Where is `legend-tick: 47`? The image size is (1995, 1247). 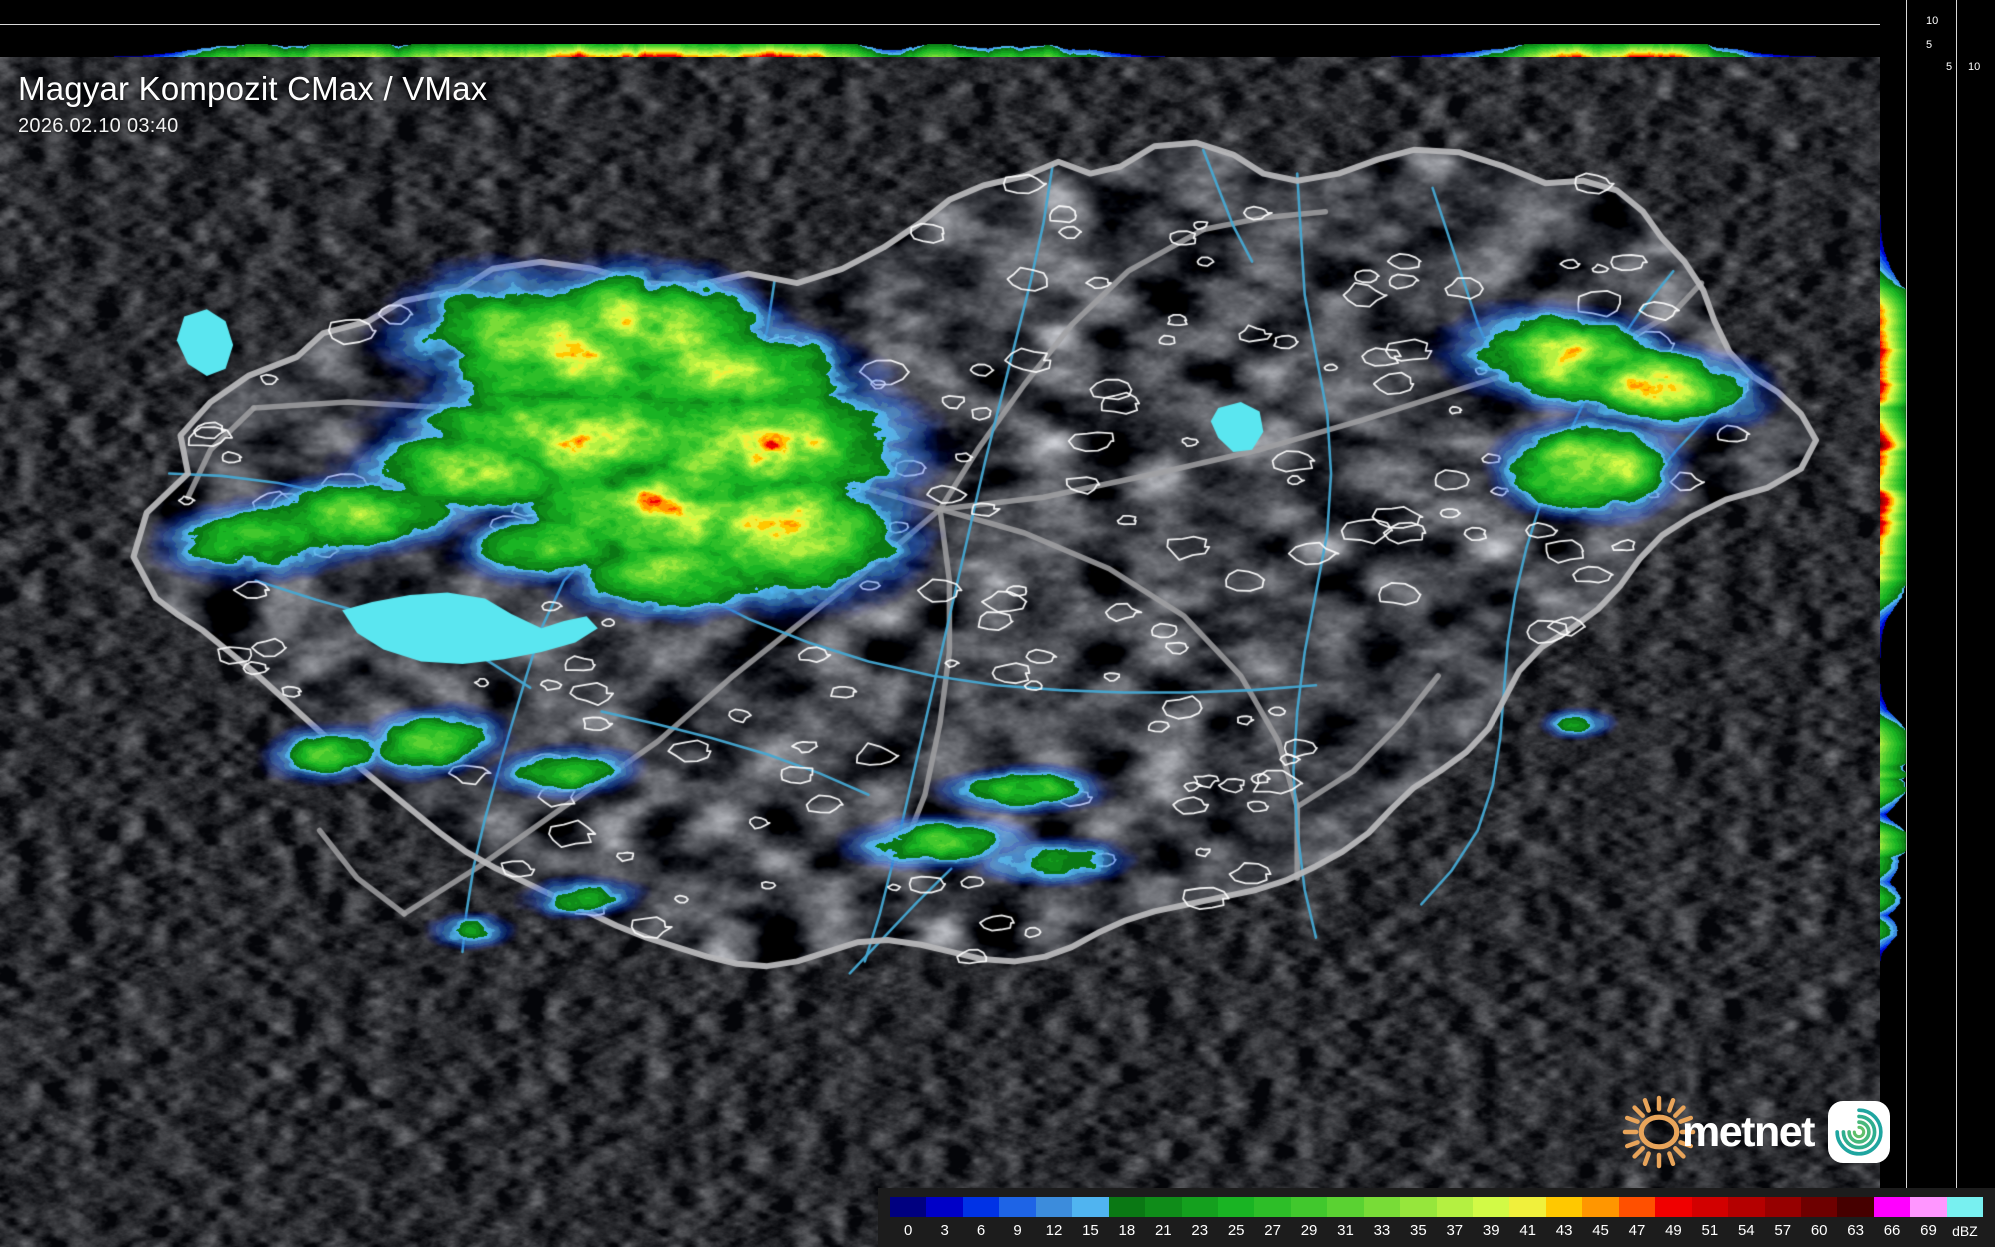
legend-tick: 47 is located at coordinates (1637, 1230).